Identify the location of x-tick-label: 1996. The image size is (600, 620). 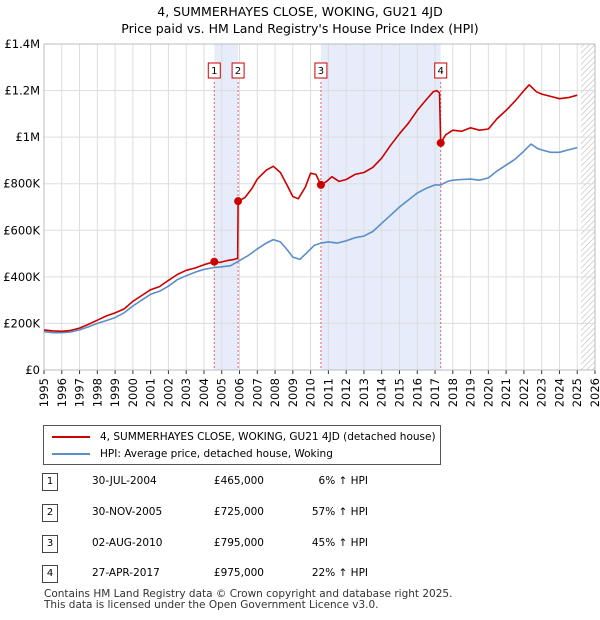
(62, 392).